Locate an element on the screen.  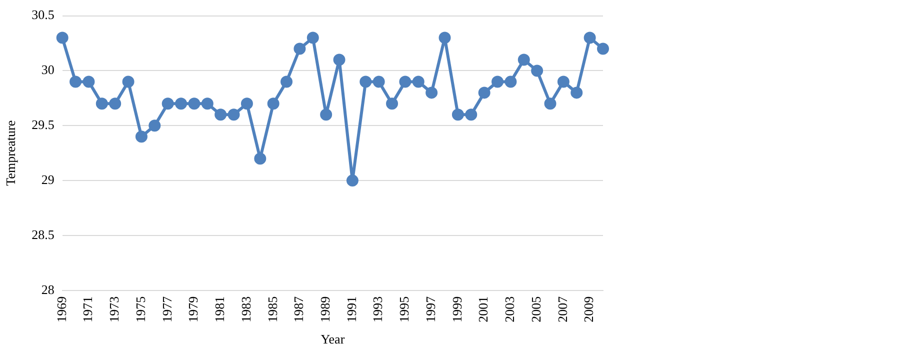
x-tick-label: 1985 is located at coordinates (272, 309).